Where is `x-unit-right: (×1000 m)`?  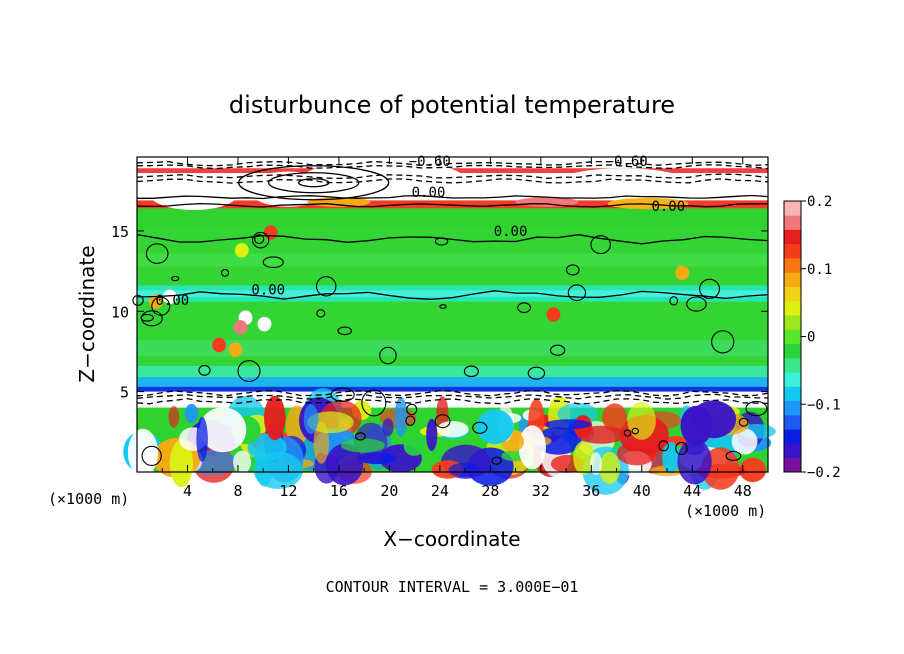
x-unit-right: (×1000 m) is located at coordinates (725, 511).